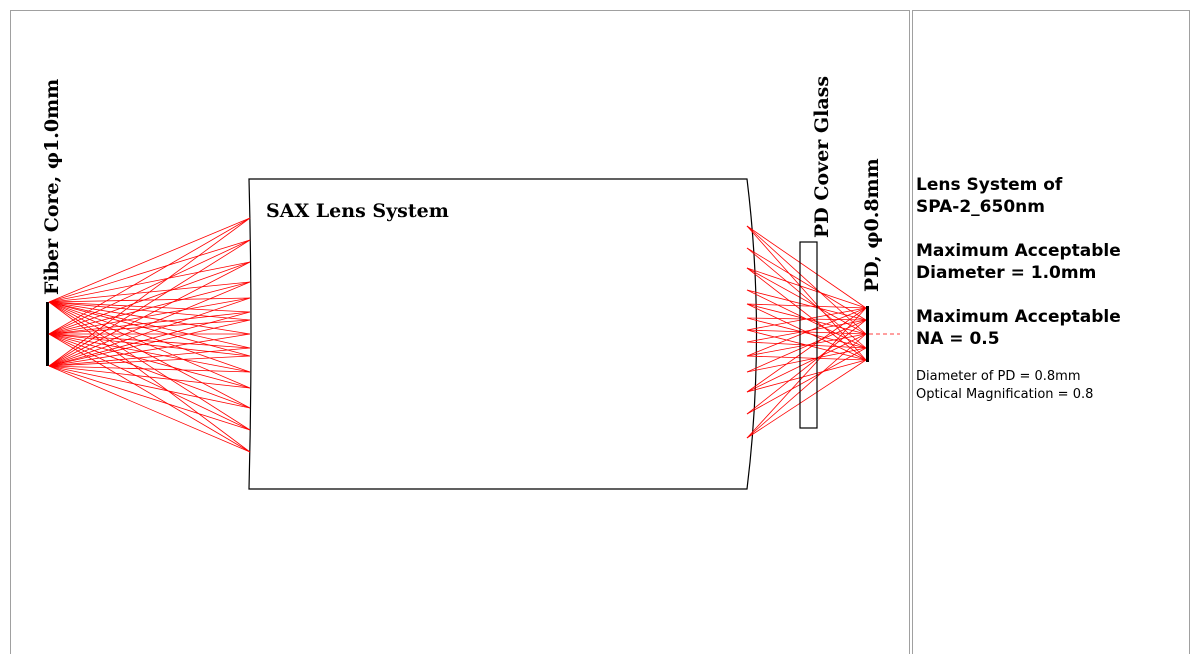 The height and width of the screenshot is (654, 1200). What do you see at coordinates (998, 376) in the screenshot?
I see `info-pd-diameter: Diameter of PD = 0.8mm` at bounding box center [998, 376].